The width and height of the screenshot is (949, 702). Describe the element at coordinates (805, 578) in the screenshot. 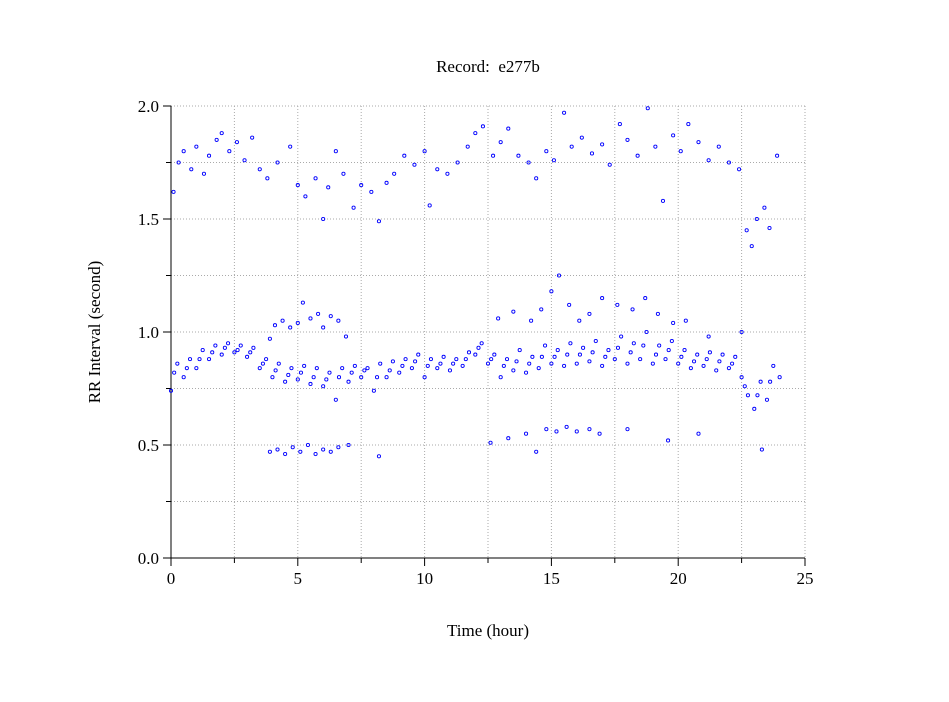

I see `x-tick-label: 25` at that location.